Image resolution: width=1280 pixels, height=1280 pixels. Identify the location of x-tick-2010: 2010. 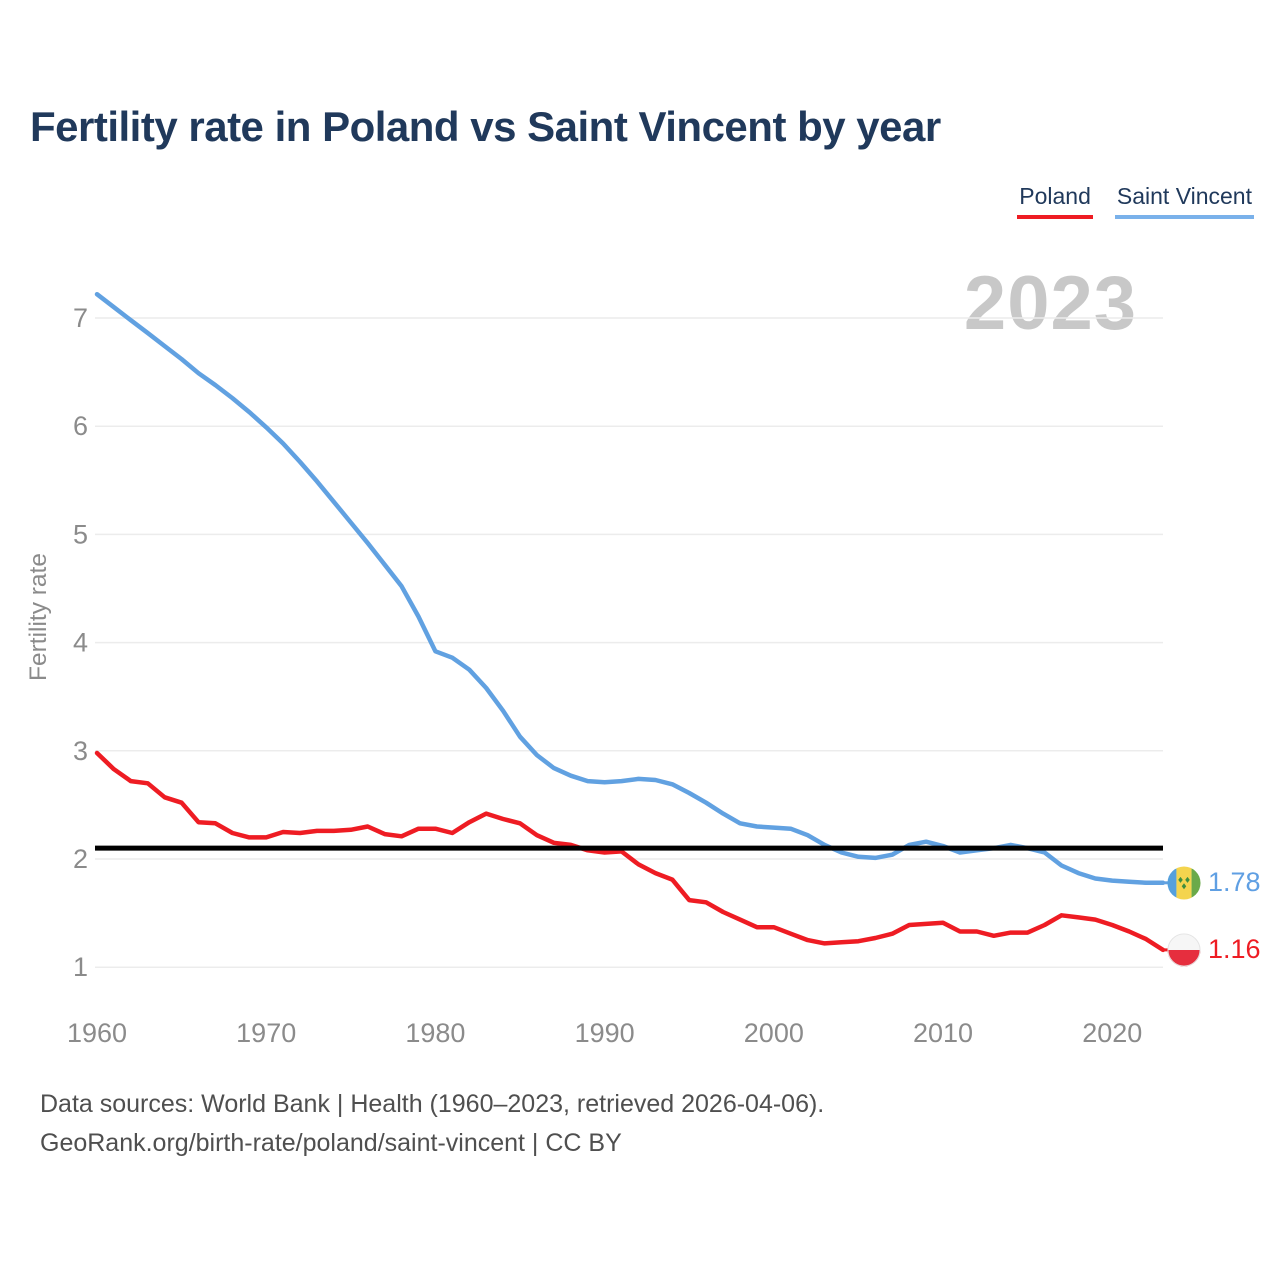
(943, 1033).